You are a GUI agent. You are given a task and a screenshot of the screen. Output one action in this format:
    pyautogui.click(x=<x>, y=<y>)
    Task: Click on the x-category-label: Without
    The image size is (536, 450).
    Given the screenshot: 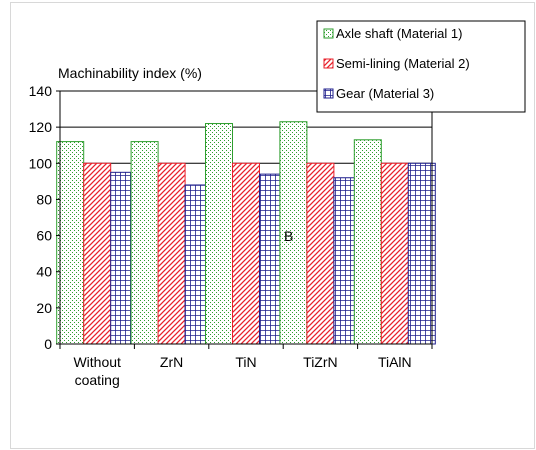 What is the action you would take?
    pyautogui.click(x=97, y=362)
    